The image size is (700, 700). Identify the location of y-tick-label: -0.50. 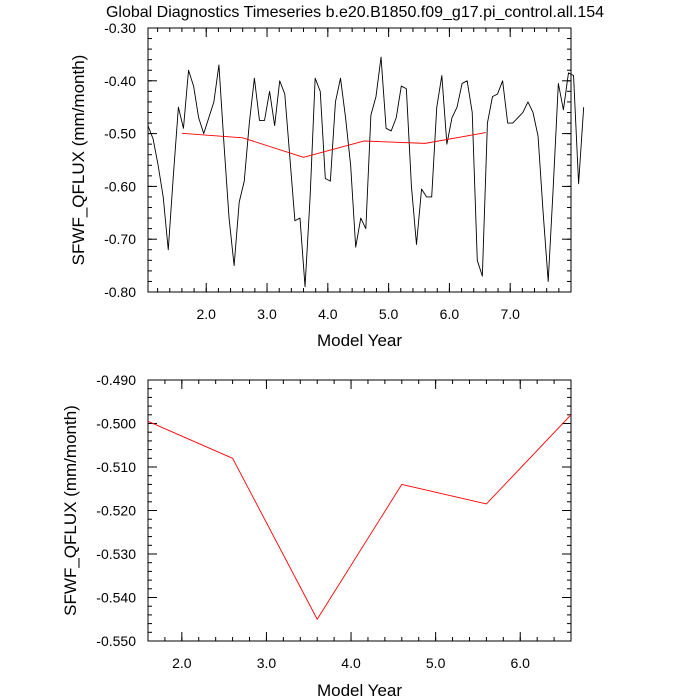
(120, 134).